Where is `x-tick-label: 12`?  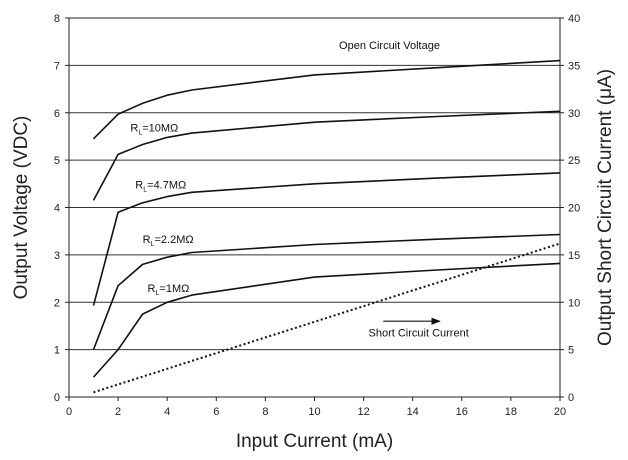
x-tick-label: 12 is located at coordinates (363, 412).